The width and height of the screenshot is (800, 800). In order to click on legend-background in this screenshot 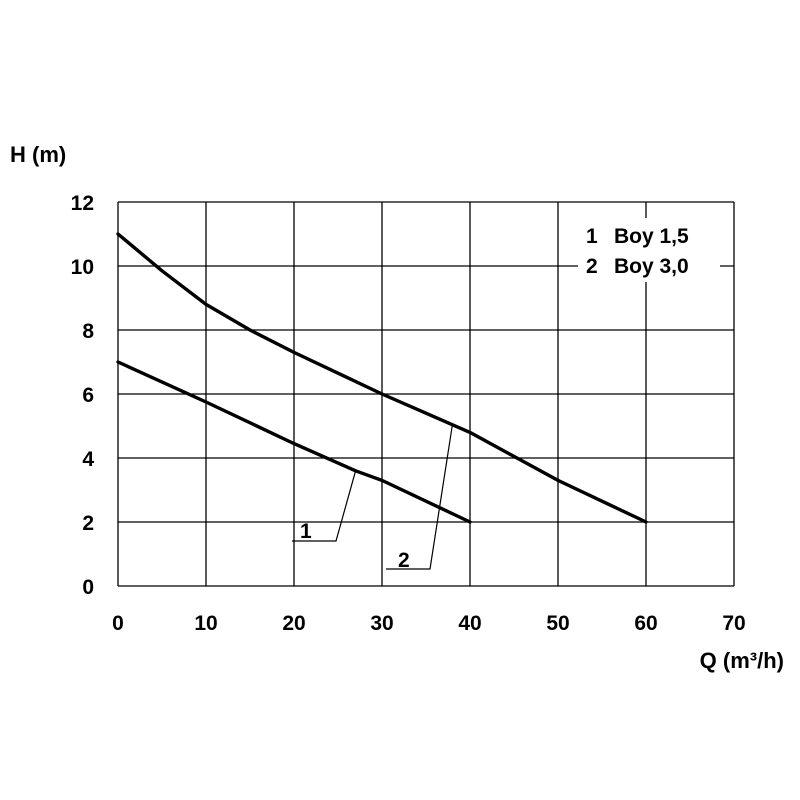, I will do `click(649, 250)`.